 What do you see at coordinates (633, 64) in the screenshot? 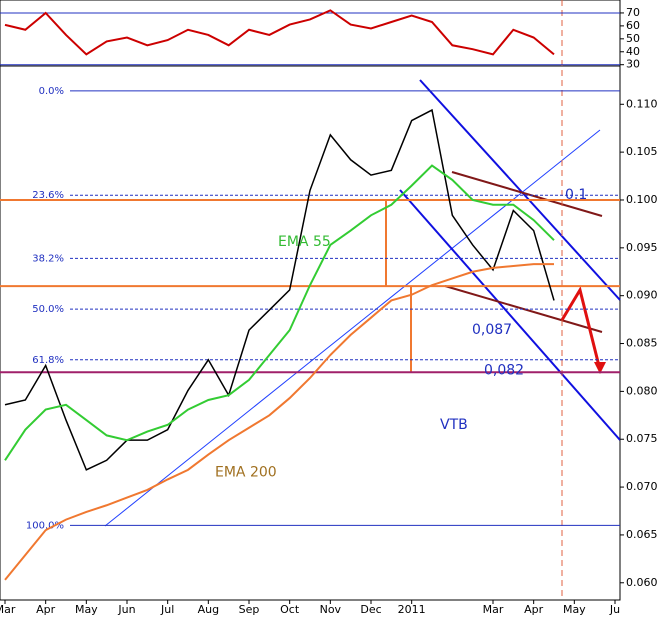
I see `y-tick-label: 30` at bounding box center [633, 64].